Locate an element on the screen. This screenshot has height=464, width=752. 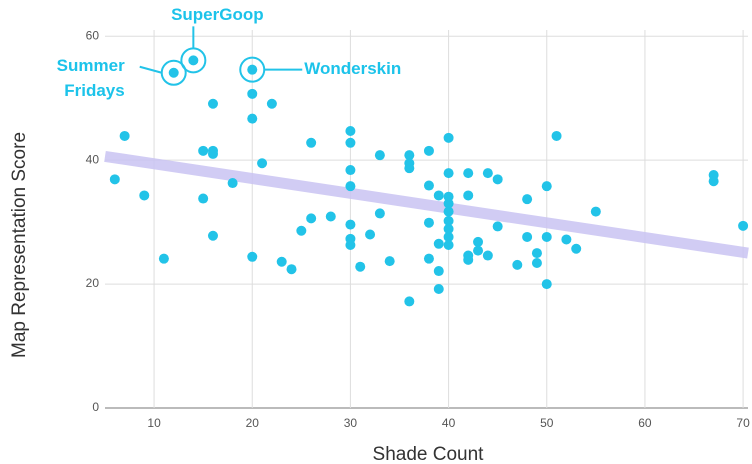
x-tick-label: 70 is located at coordinates (743, 423).